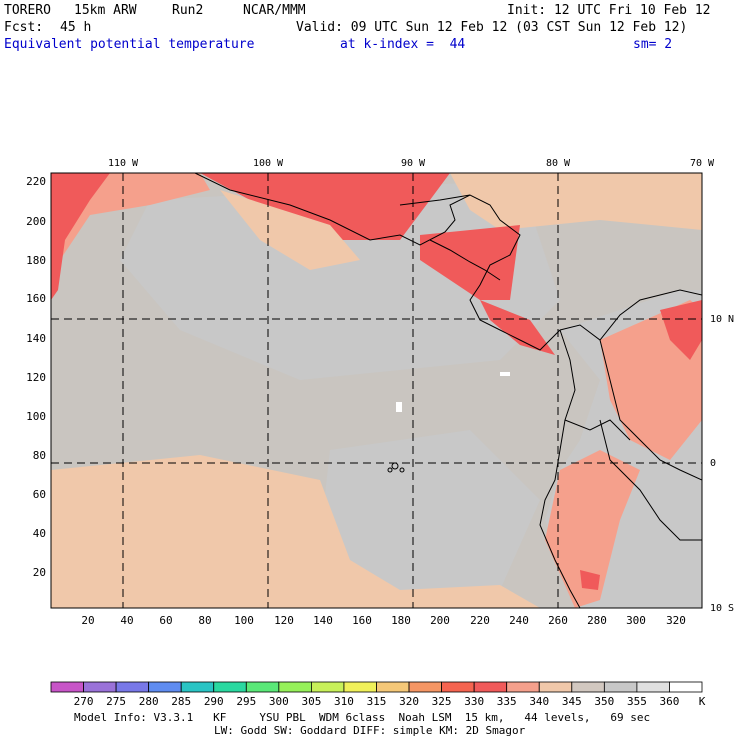 The image size is (740, 740). I want to click on colorbar-label: 270, so click(84, 701).